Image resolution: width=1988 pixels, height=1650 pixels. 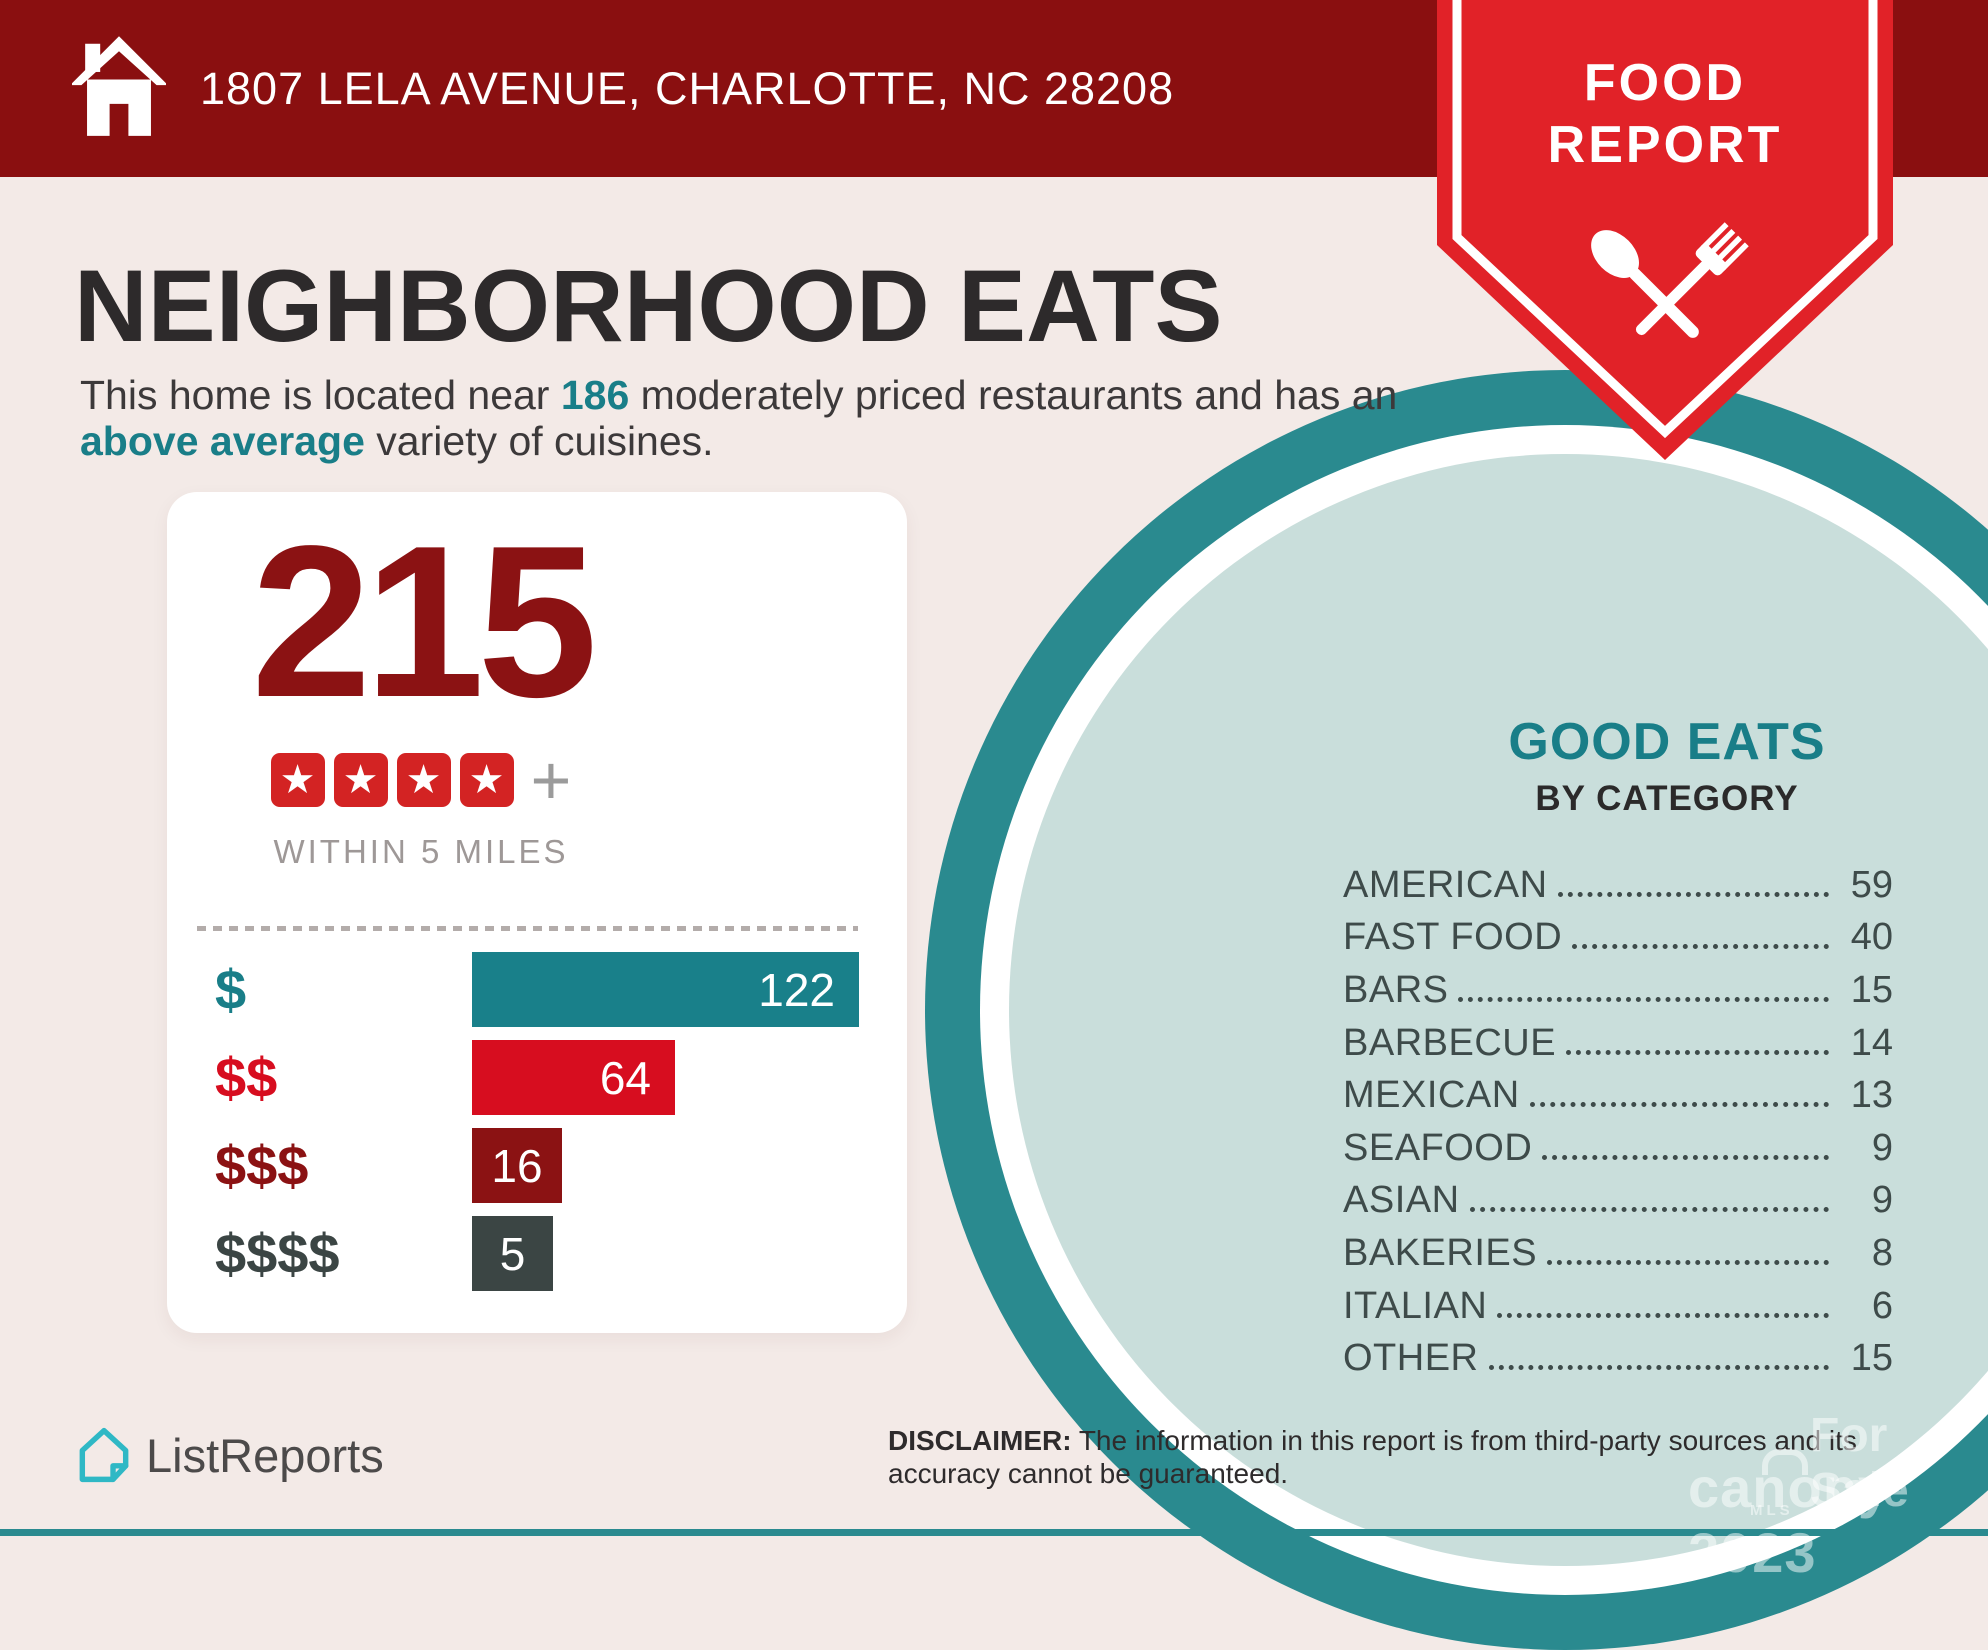 I want to click on house-outline-folded-corner-icon, so click(x=104, y=1455).